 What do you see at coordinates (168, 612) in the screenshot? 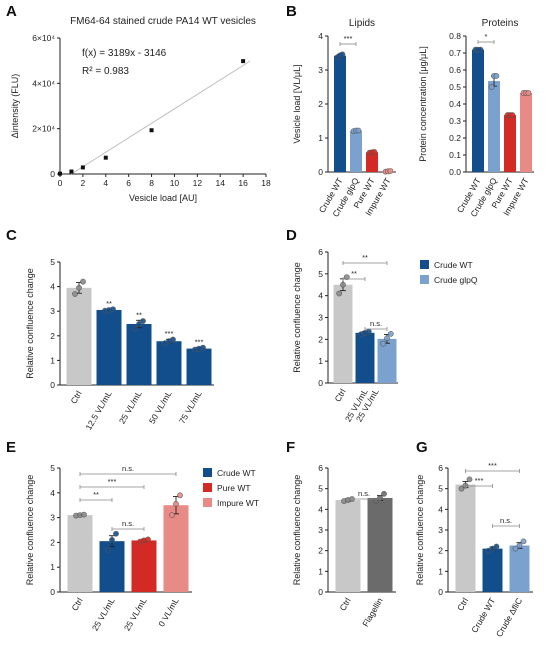
I see `x-tick-label: 0 VL/mL` at bounding box center [168, 612].